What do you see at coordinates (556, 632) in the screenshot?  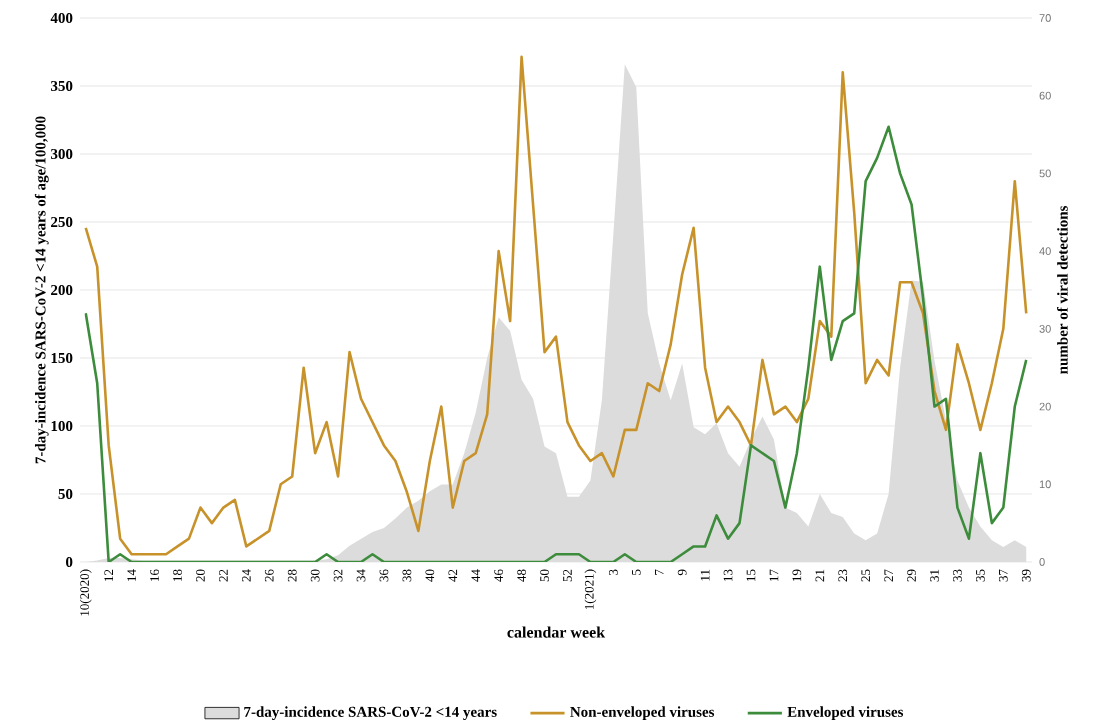 I see `x-axis-title: calendar week` at bounding box center [556, 632].